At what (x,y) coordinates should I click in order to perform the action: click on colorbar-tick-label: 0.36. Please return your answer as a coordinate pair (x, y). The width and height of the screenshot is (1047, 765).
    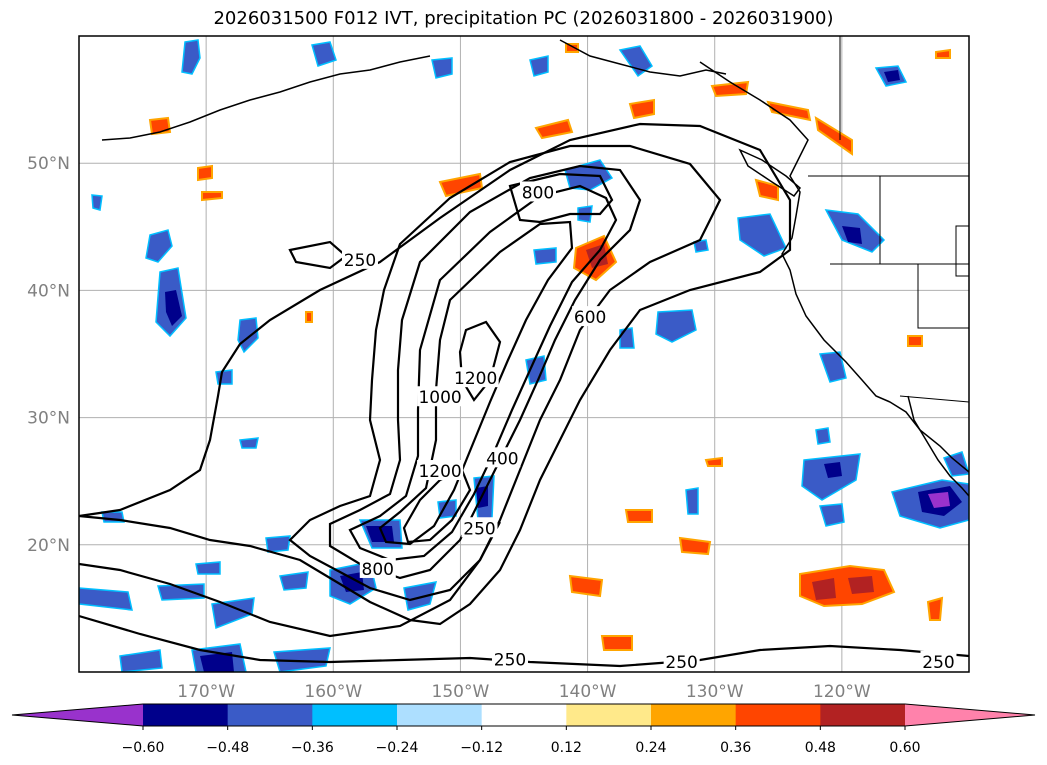
    Looking at the image, I should click on (735, 748).